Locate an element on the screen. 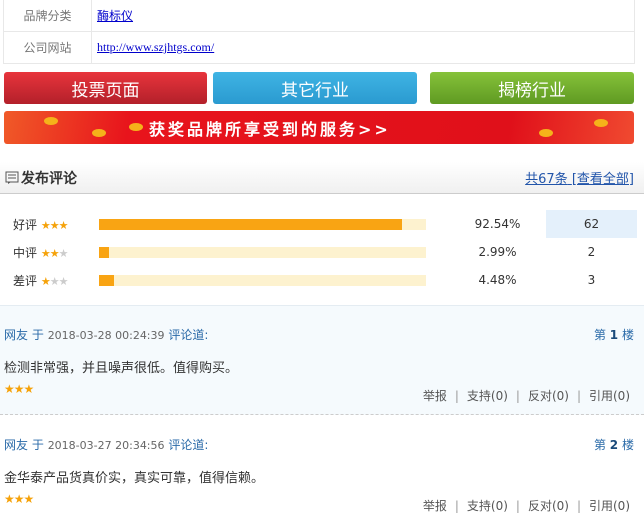 This screenshot has height=523, width=644. rating-percent: 4.48% is located at coordinates (497, 280).